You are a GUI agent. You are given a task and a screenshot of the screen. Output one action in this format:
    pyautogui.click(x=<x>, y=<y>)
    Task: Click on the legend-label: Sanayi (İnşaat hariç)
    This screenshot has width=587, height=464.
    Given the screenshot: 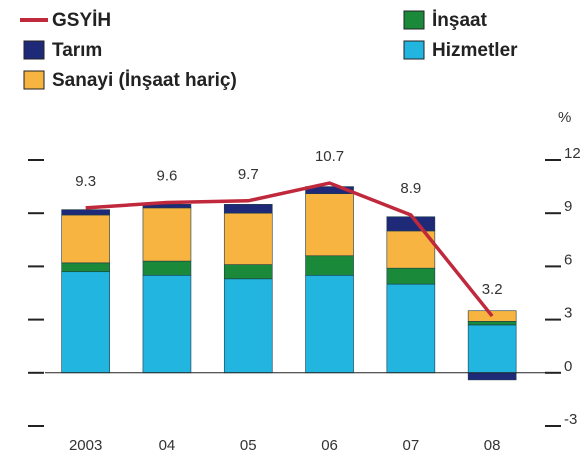 What is the action you would take?
    pyautogui.click(x=144, y=80)
    